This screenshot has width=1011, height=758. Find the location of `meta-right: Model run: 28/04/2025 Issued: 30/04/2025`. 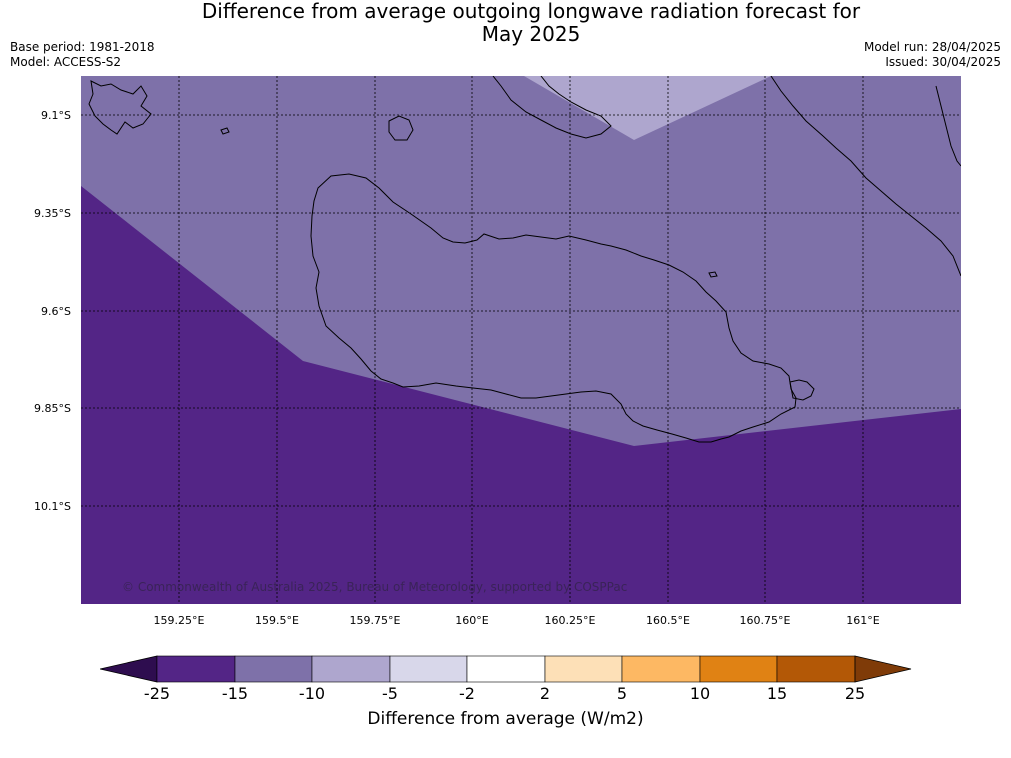

meta-right: Model run: 28/04/2025 Issued: 30/04/2025 is located at coordinates (932, 55).